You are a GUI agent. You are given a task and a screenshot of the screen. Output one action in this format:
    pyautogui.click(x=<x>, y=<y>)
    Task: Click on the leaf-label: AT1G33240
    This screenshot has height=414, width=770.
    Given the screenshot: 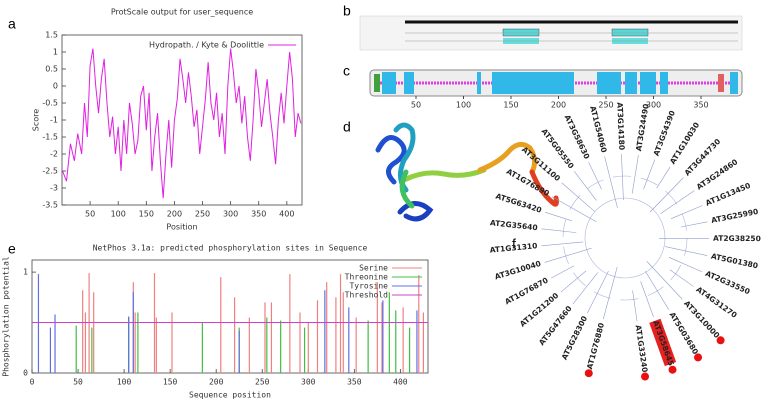 What is the action you would take?
    pyautogui.click(x=642, y=348)
    